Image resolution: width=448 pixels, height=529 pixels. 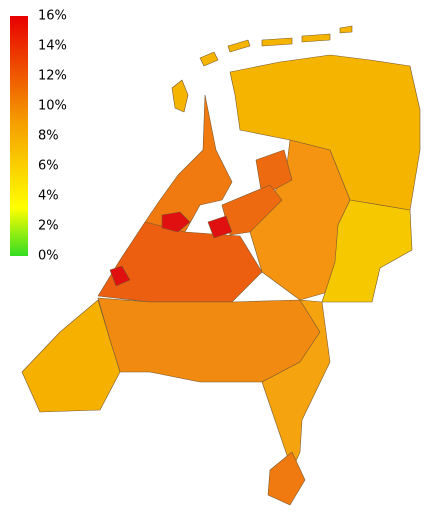 What do you see at coordinates (48, 136) in the screenshot?
I see `legend-label: 8%` at bounding box center [48, 136].